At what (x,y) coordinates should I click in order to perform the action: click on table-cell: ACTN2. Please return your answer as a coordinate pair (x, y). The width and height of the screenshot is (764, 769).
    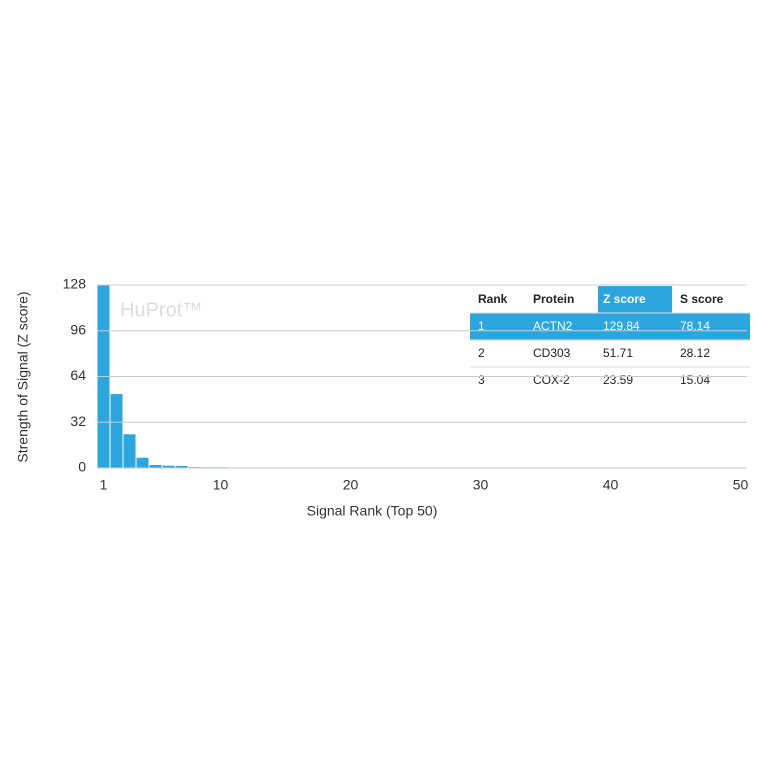
    Looking at the image, I should click on (553, 326).